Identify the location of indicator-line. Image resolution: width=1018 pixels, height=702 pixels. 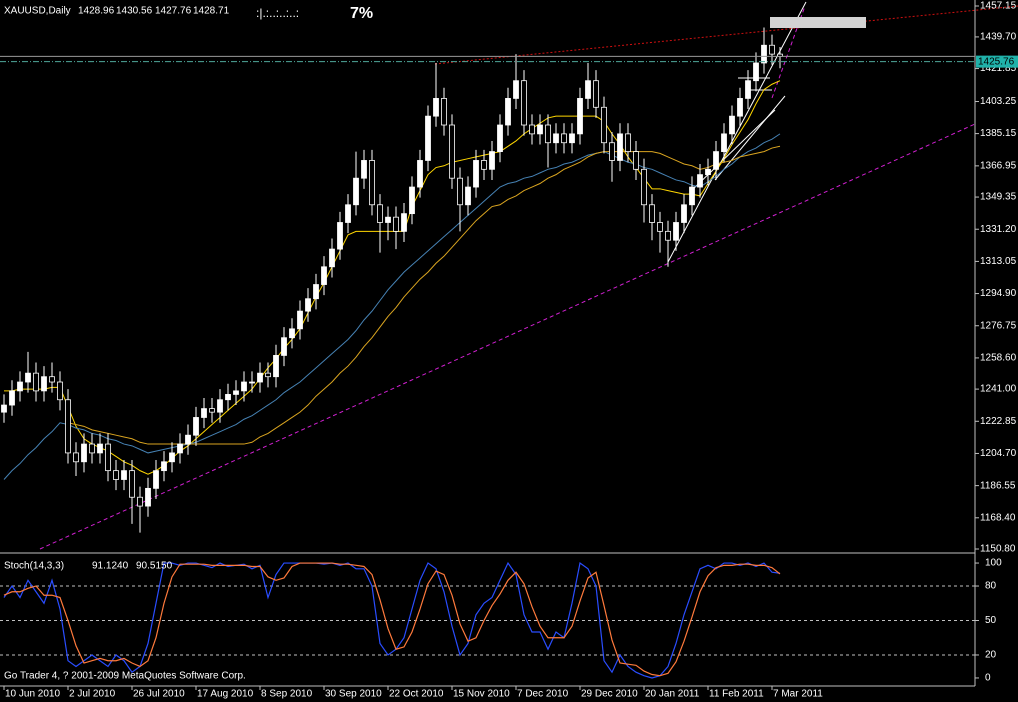
(392, 619).